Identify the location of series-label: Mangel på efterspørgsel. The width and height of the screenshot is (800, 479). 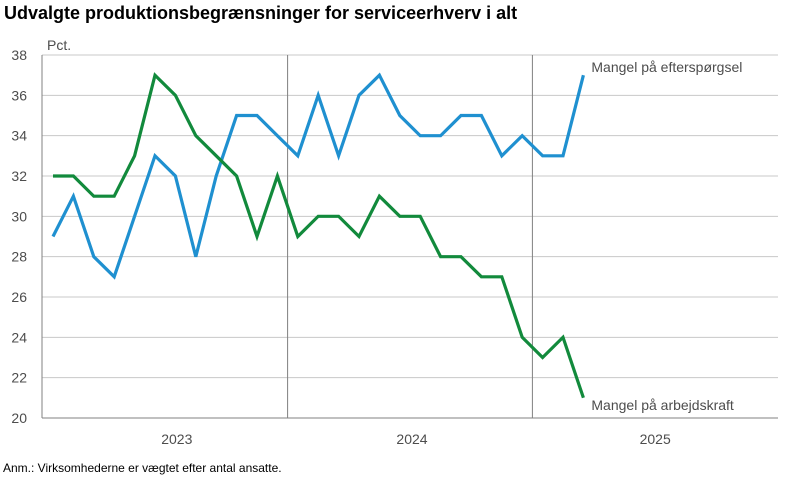
(666, 67).